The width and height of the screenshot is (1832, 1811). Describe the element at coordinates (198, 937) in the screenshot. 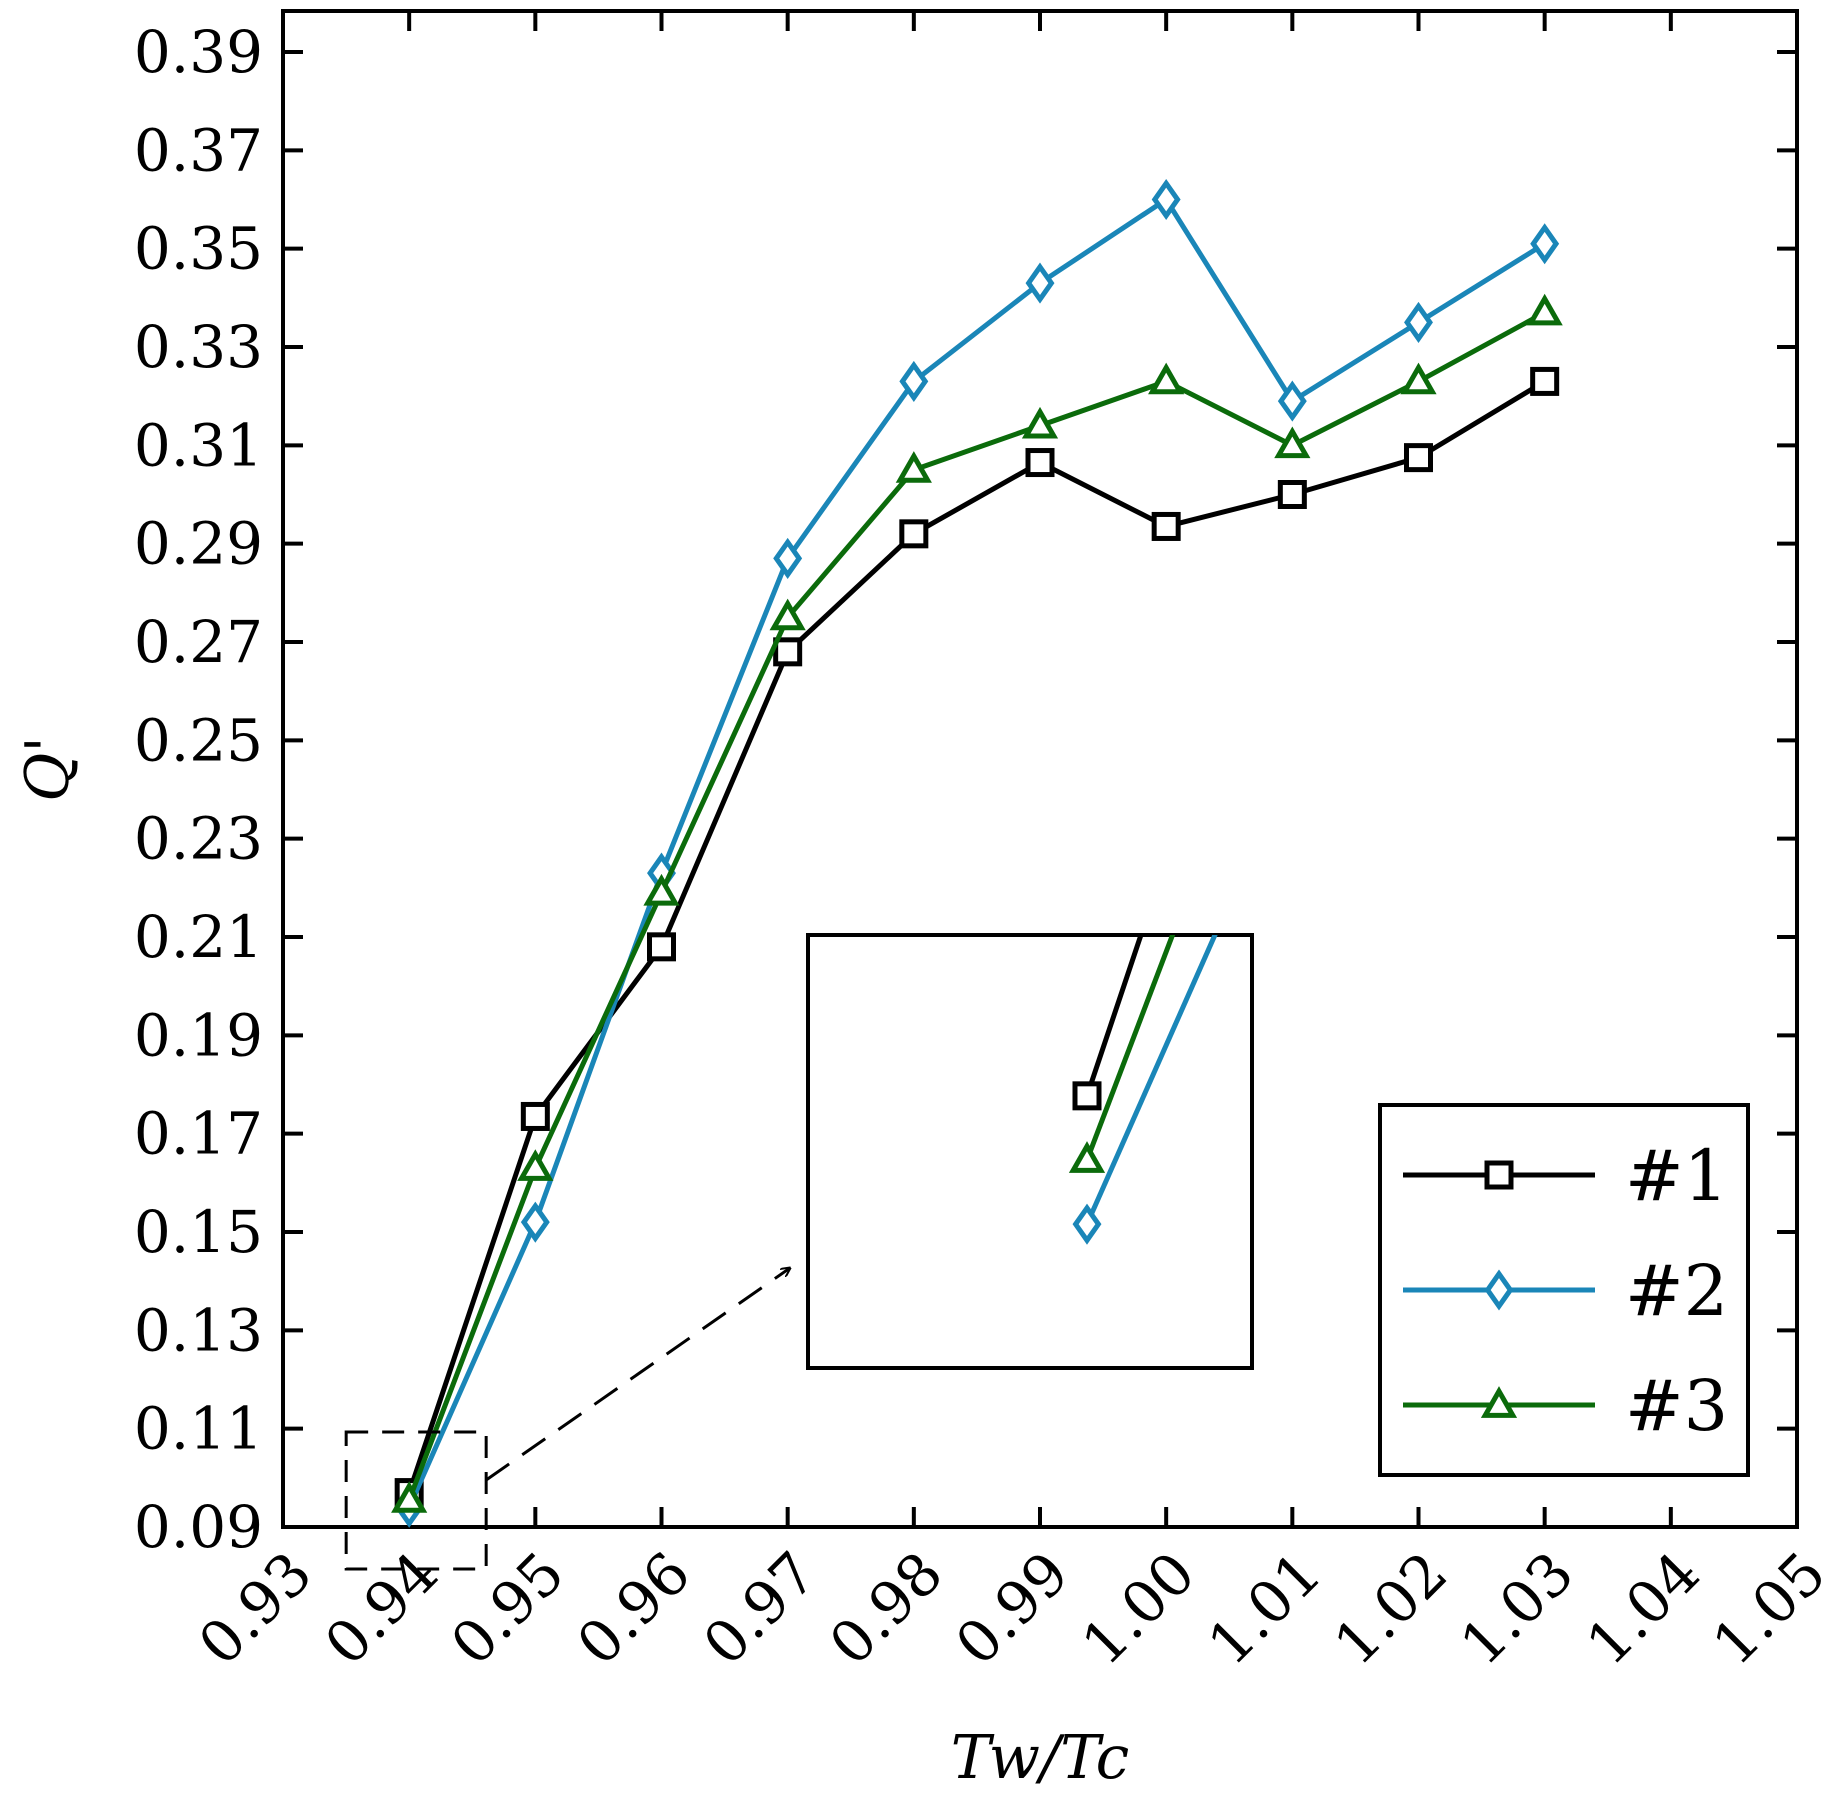

I see `y-tick-label: 0.21` at that location.